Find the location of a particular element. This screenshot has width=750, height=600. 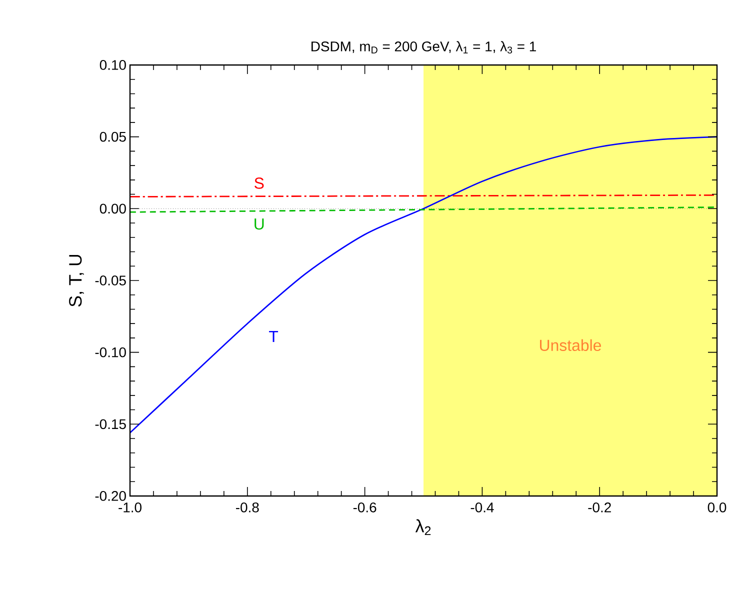

band-label: Unstable is located at coordinates (570, 345).